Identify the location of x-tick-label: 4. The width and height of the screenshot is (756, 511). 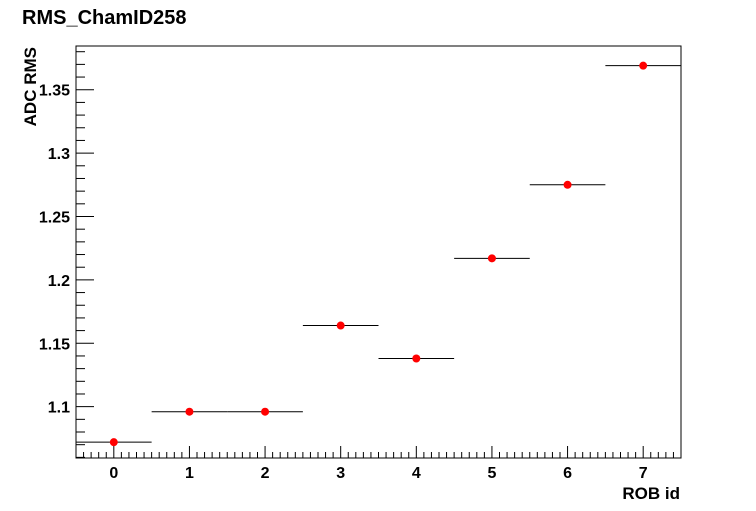
(416, 473).